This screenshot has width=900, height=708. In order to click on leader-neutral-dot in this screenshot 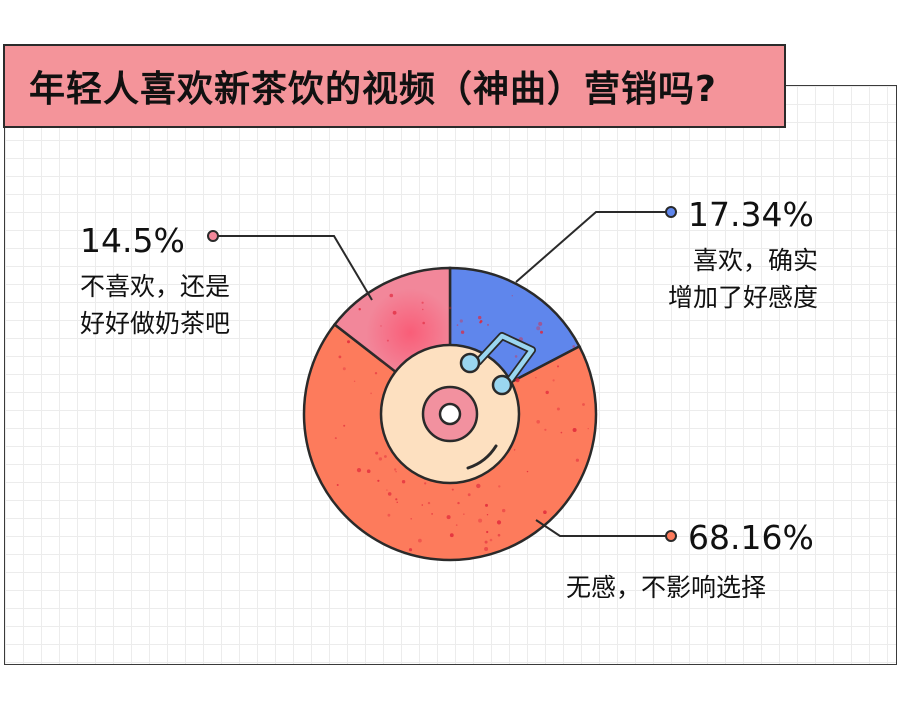, I will do `click(671, 536)`.